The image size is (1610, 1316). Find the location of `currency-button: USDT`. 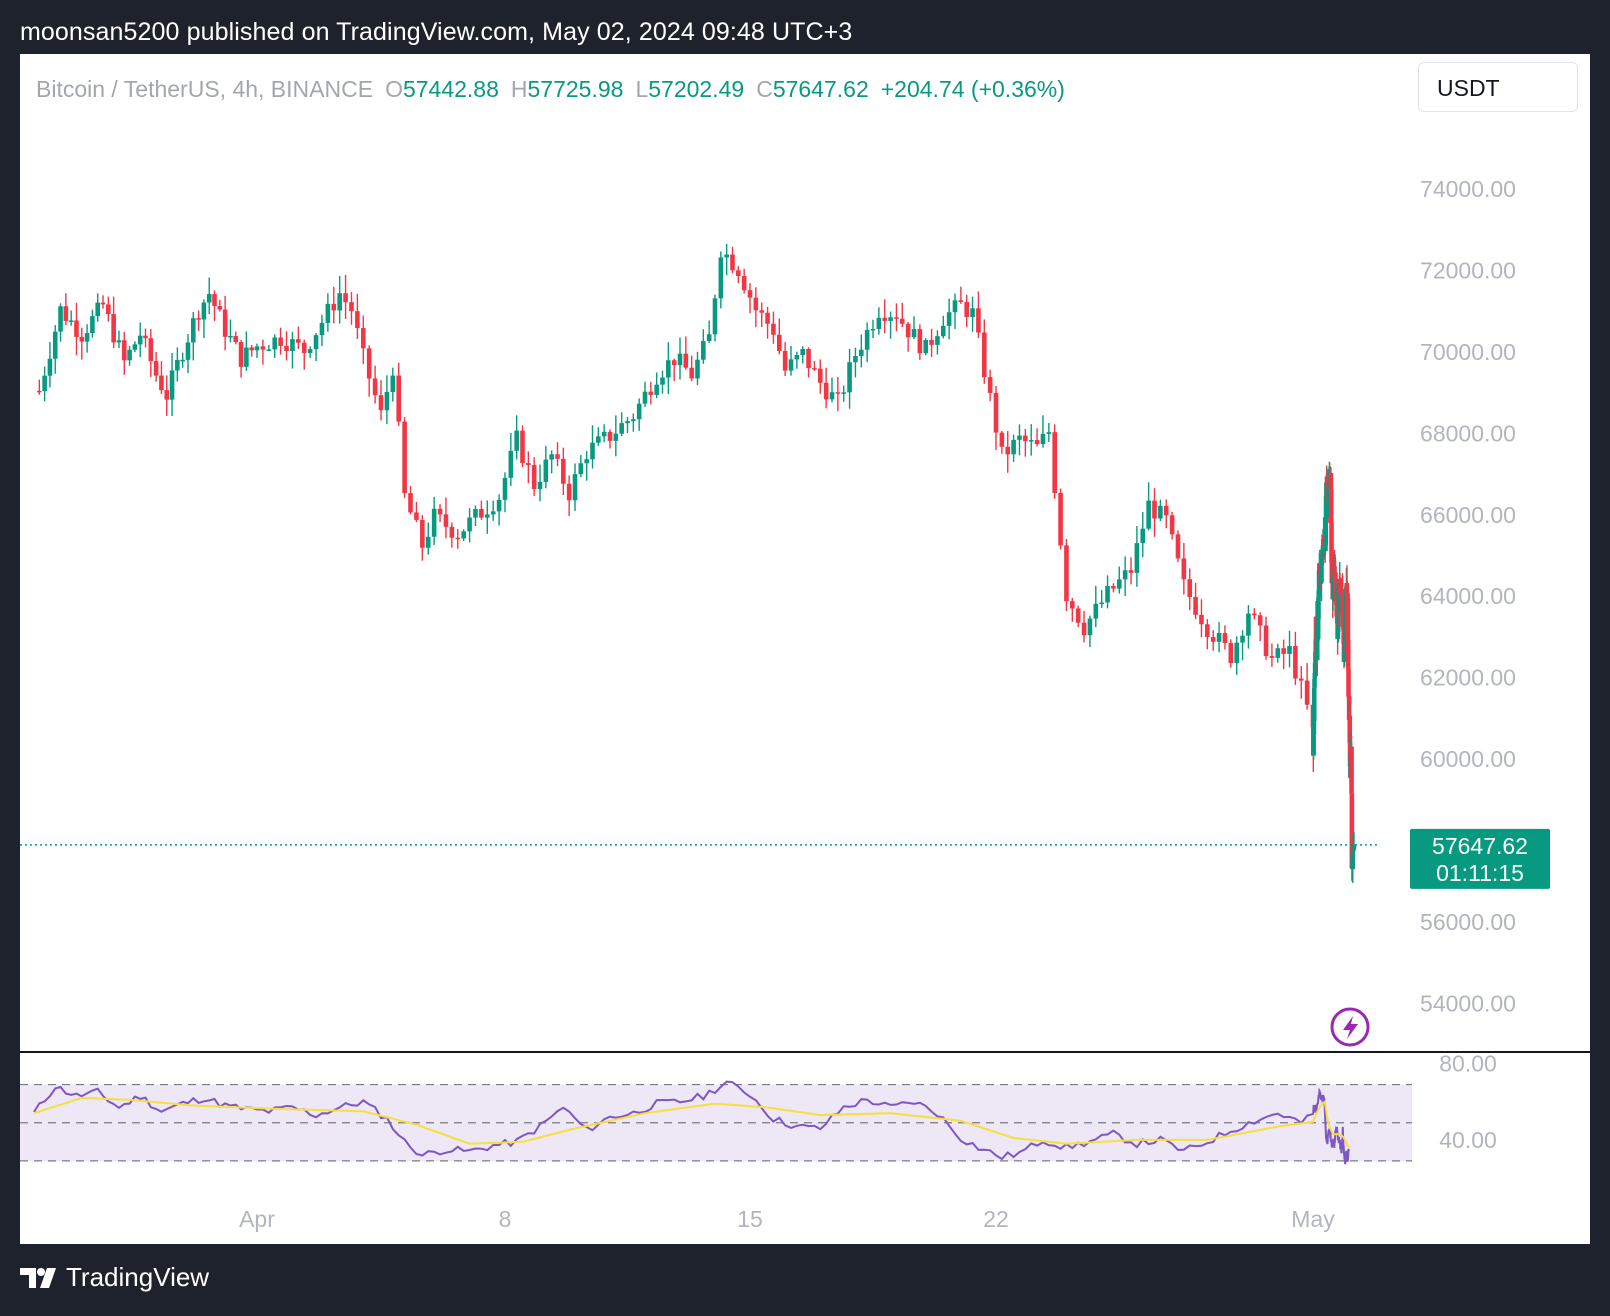

currency-button: USDT is located at coordinates (1498, 87).